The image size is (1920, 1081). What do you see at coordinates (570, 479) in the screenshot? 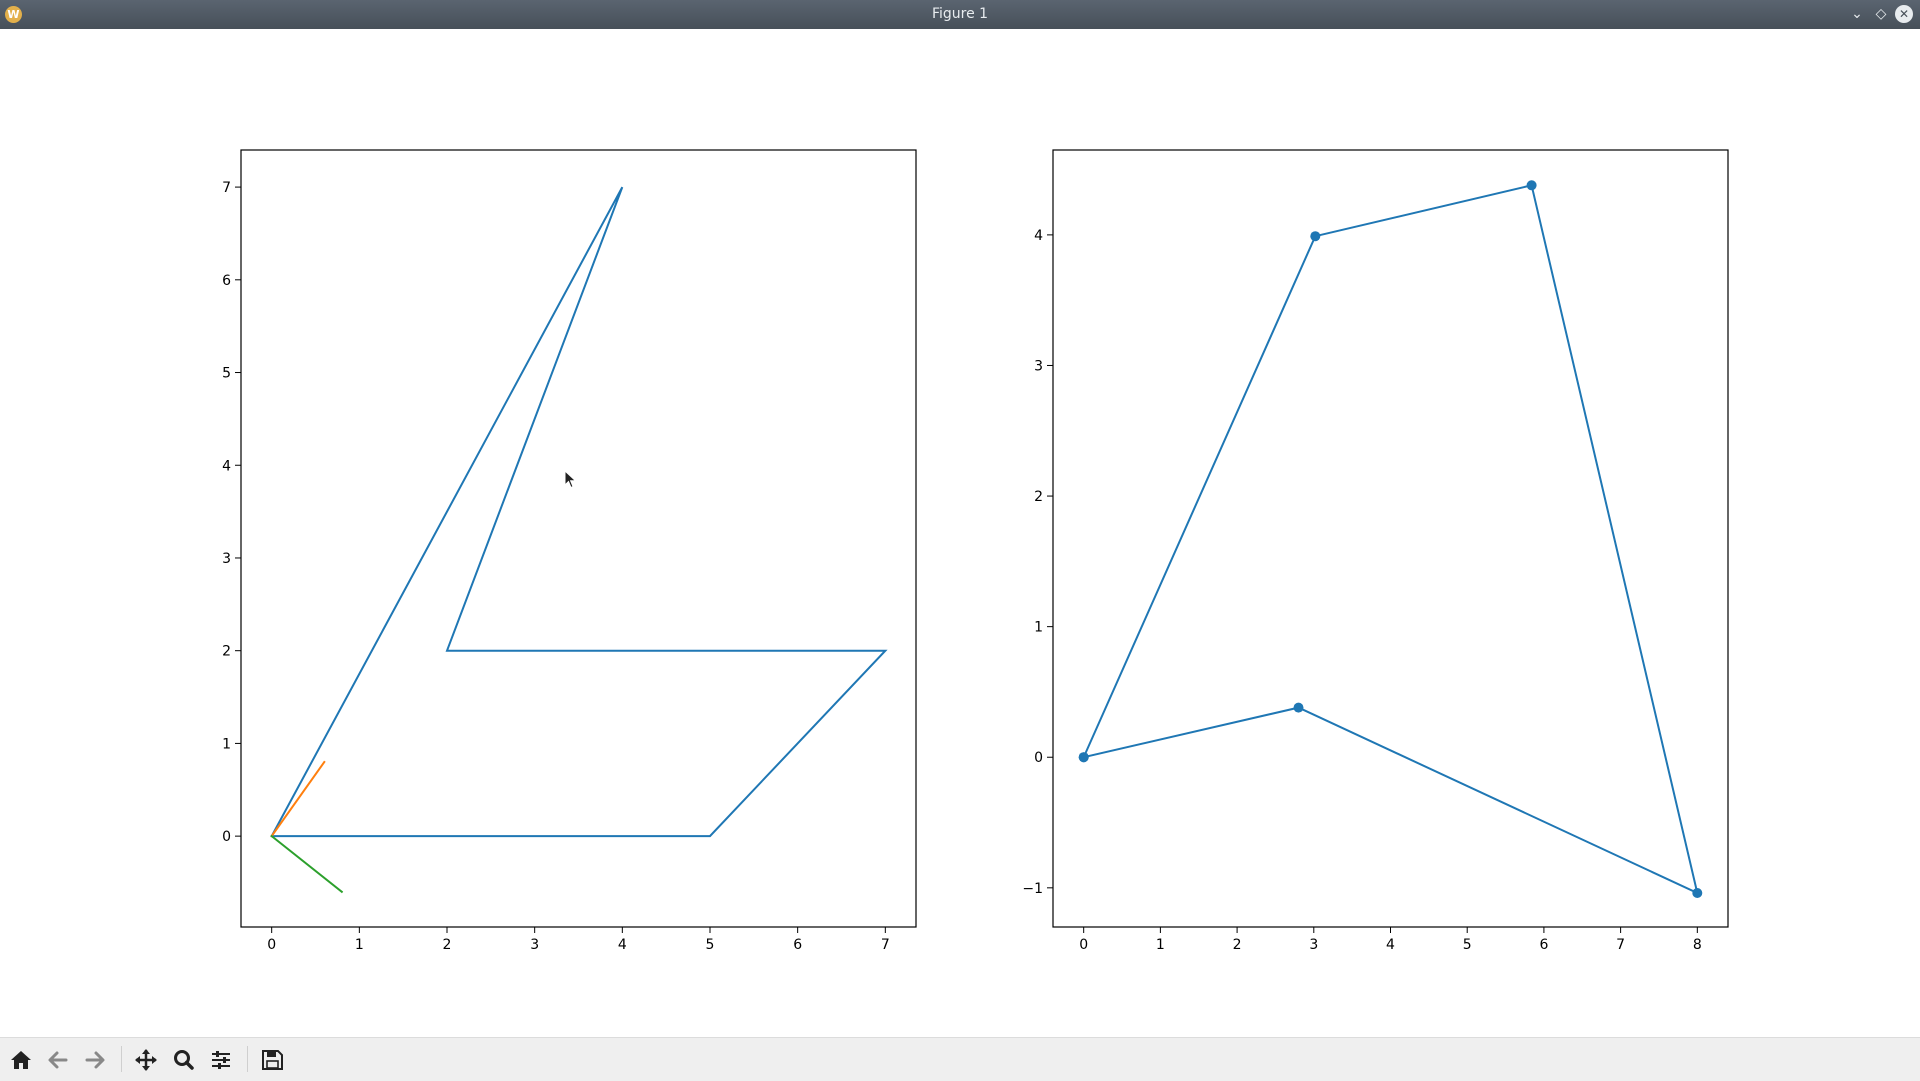
I see `mouse-cursor-icon` at bounding box center [570, 479].